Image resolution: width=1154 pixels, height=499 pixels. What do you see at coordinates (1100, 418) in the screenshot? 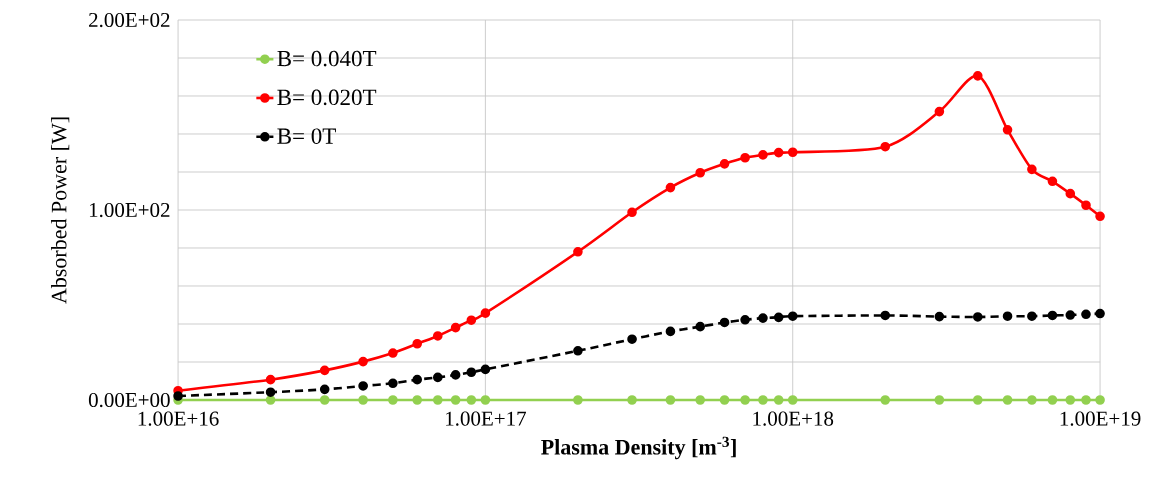
I see `x-tick-label: 1.00E+19` at bounding box center [1100, 418].